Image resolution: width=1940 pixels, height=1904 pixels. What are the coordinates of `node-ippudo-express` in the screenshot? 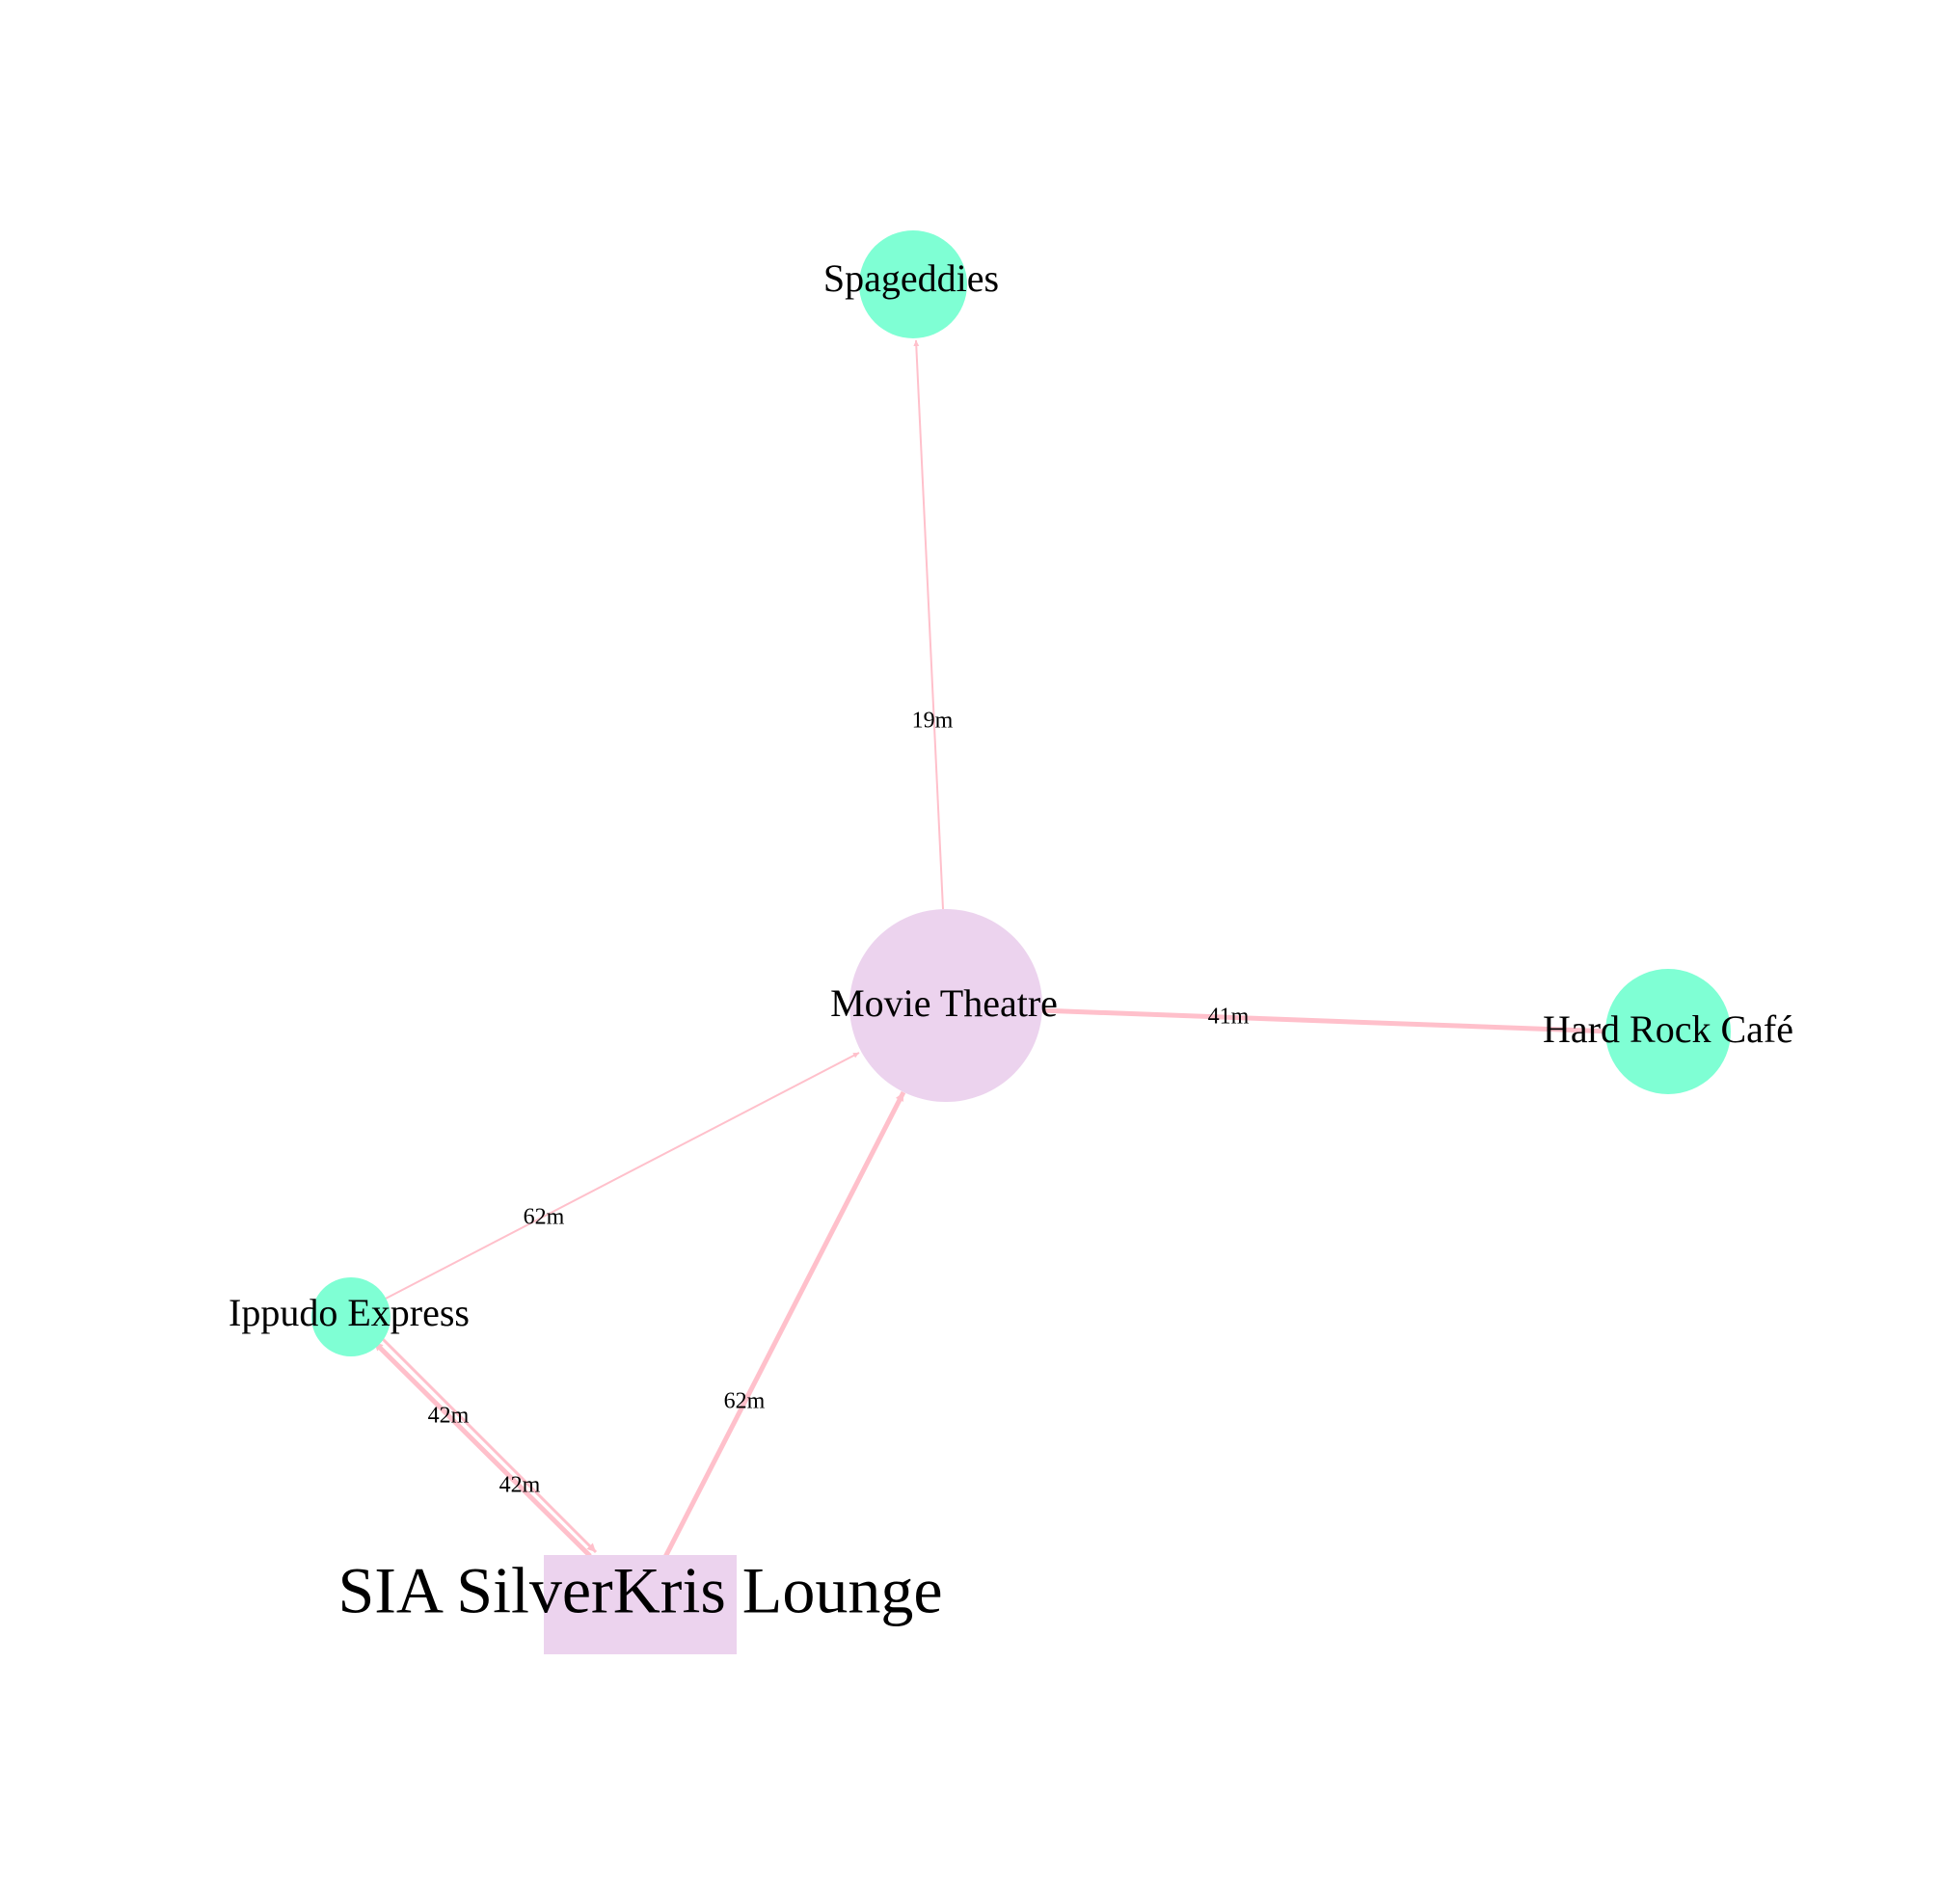 It's located at (351, 1316).